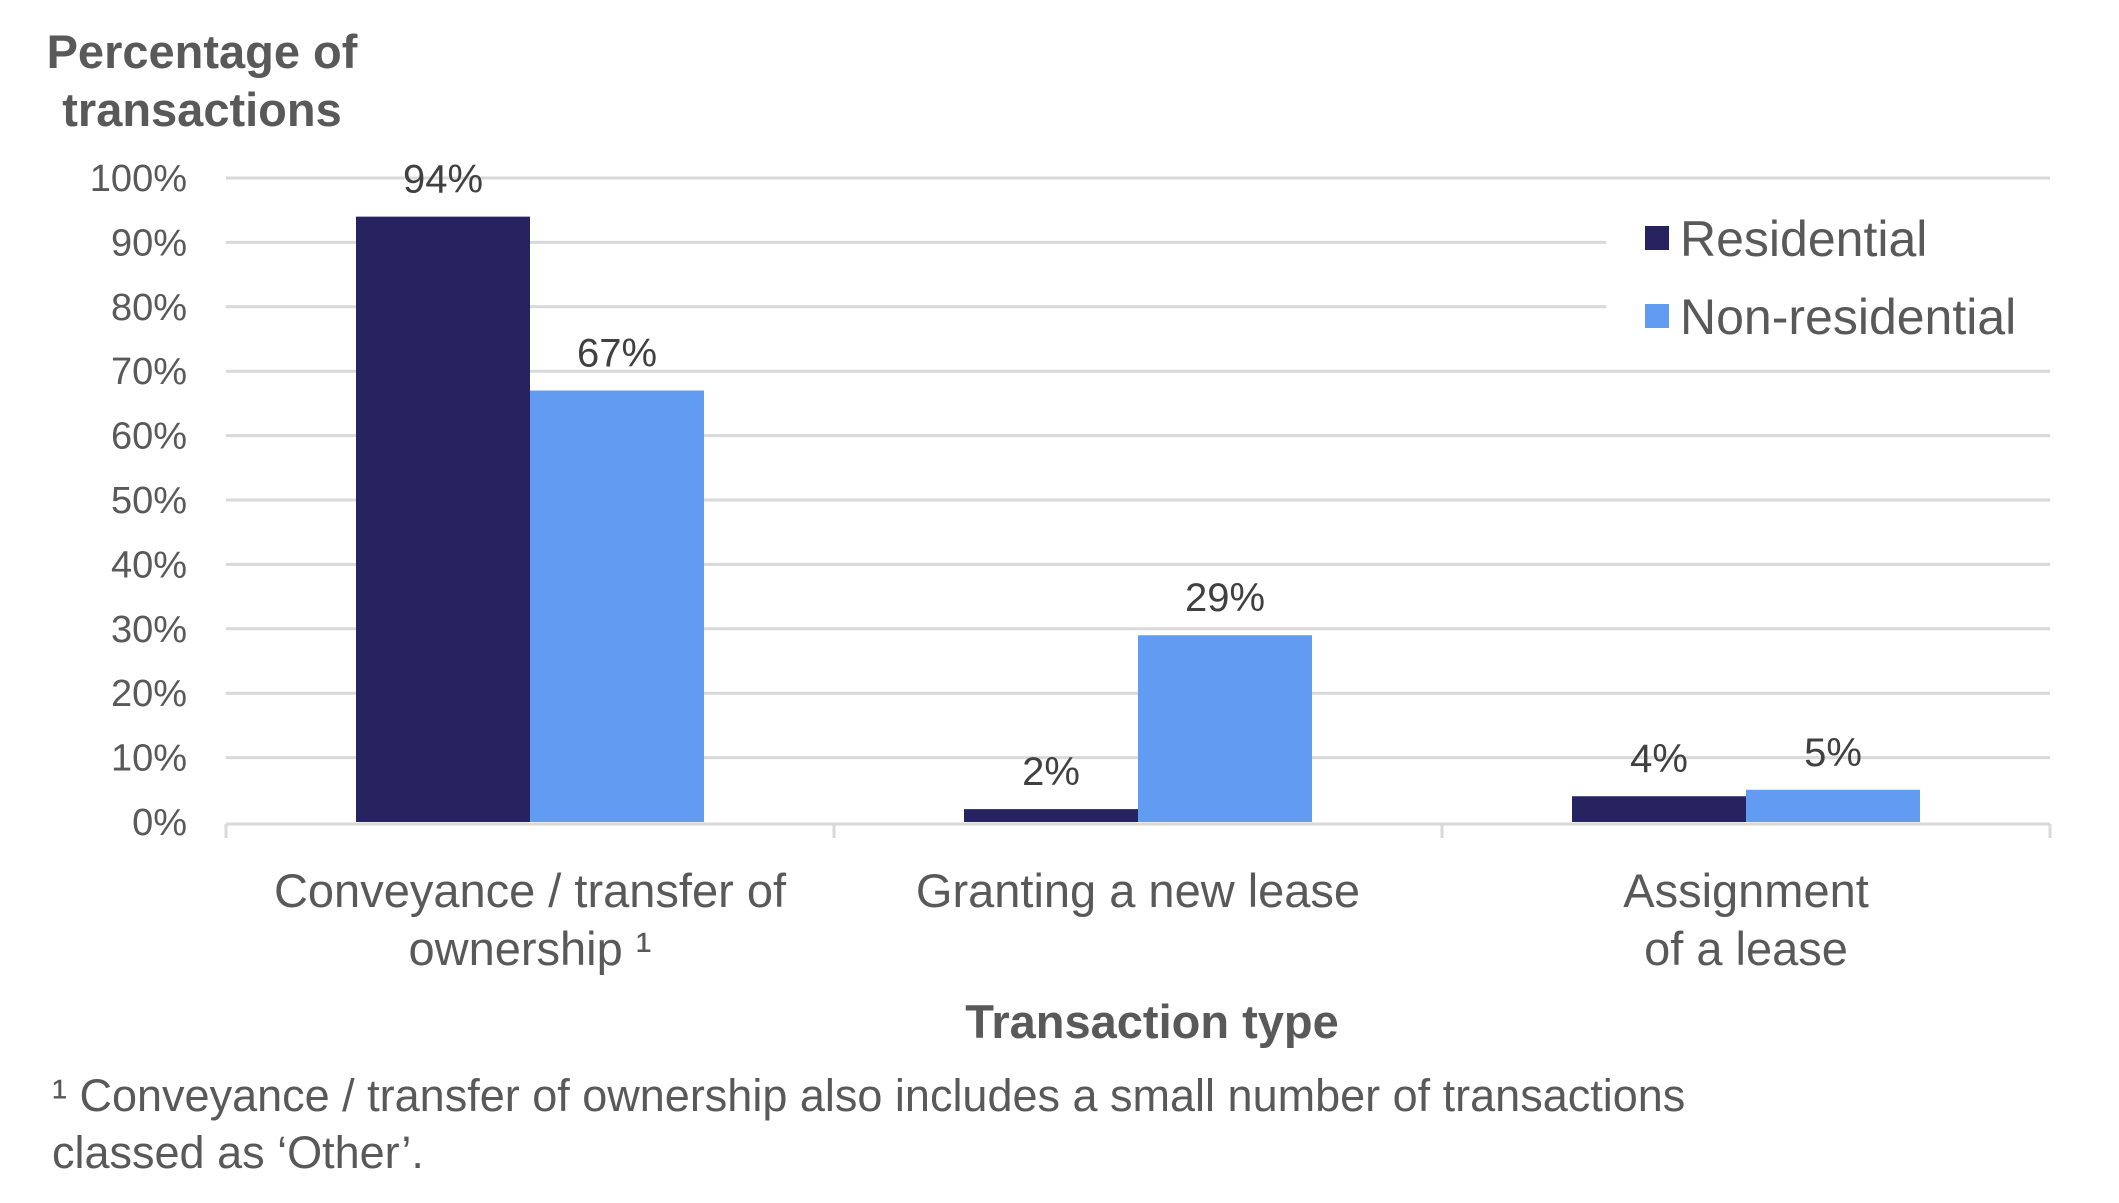  What do you see at coordinates (530, 890) in the screenshot?
I see `category-label: Conveyance / transfer of` at bounding box center [530, 890].